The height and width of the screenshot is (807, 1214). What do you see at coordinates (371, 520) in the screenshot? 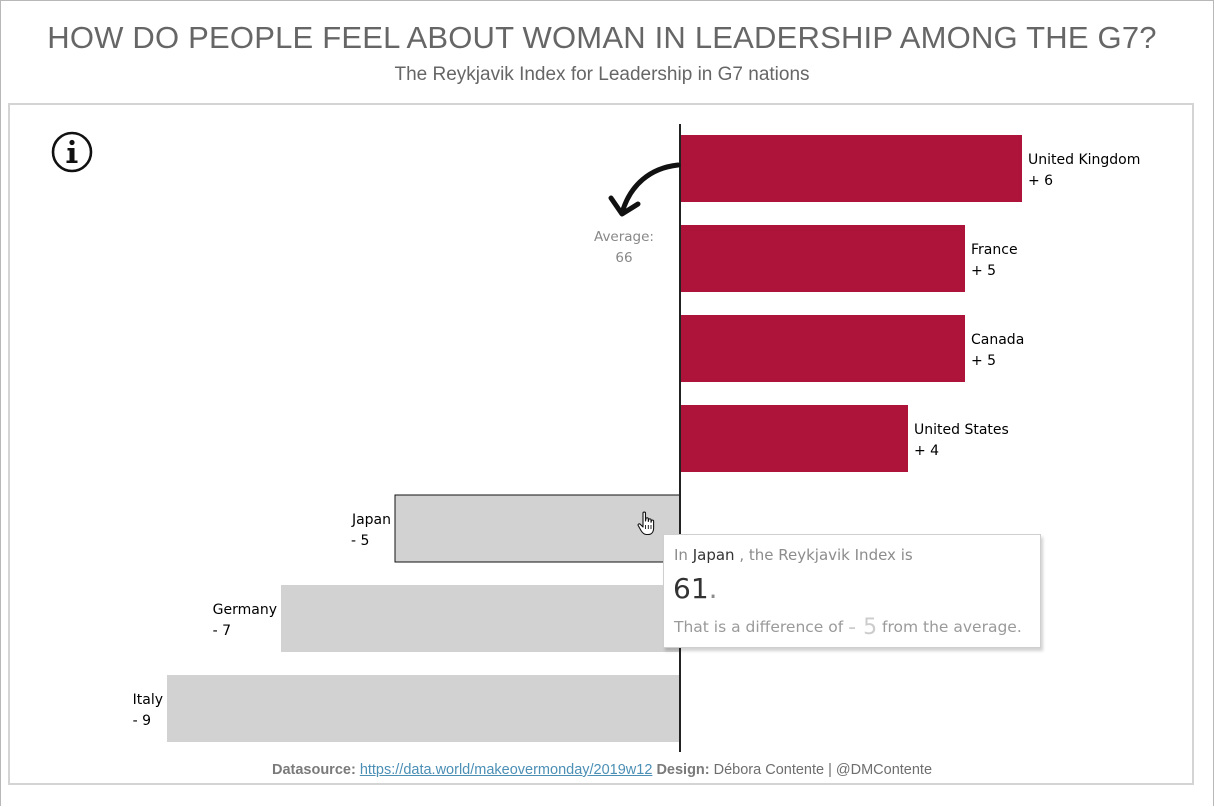
I see `category-label: Japan` at bounding box center [371, 520].